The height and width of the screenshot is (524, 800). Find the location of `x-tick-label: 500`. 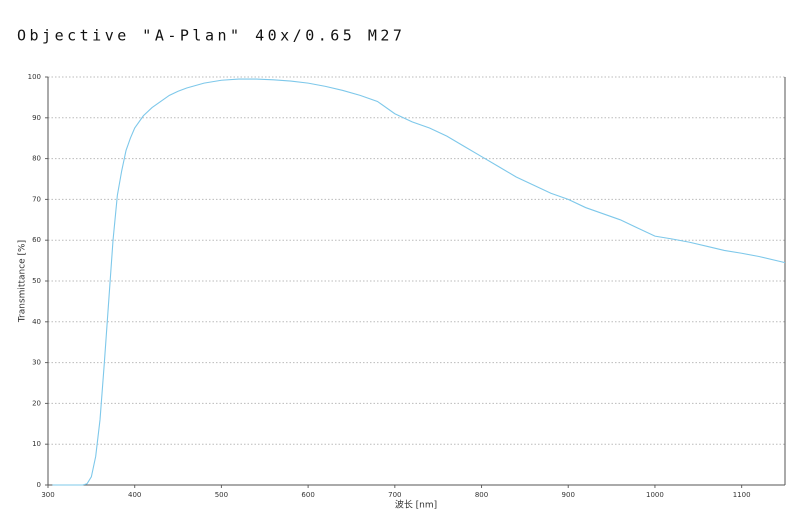

x-tick-label: 500 is located at coordinates (221, 495).